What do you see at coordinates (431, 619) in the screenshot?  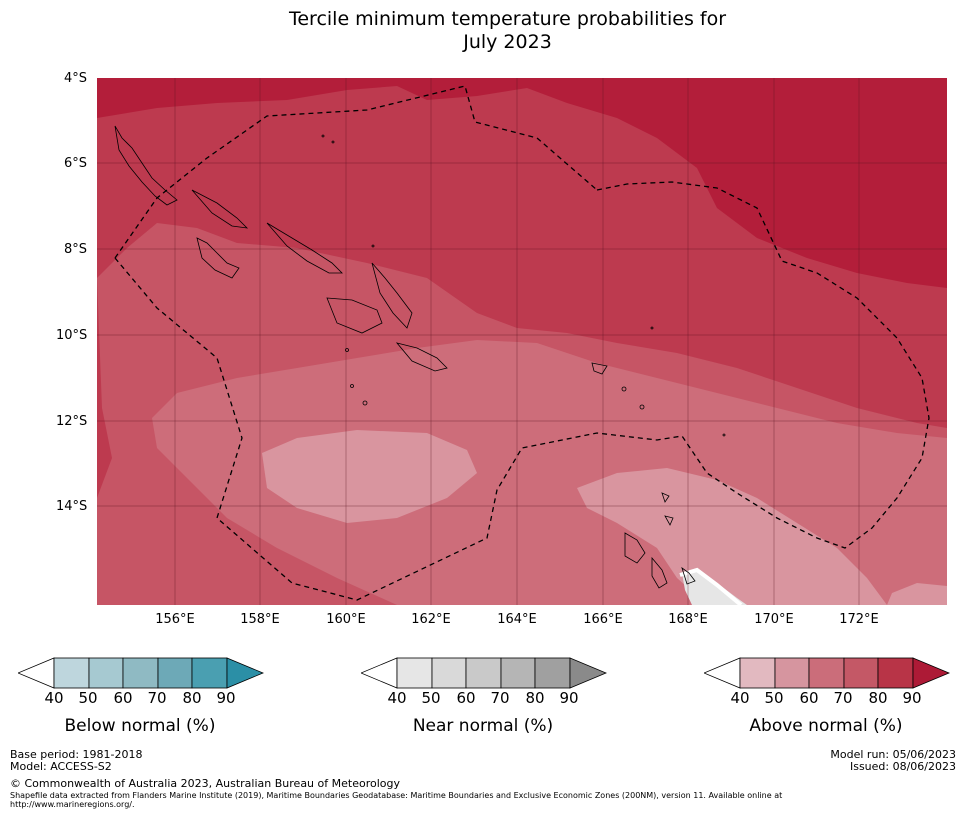 I see `lon-label-162e: 162°E` at bounding box center [431, 619].